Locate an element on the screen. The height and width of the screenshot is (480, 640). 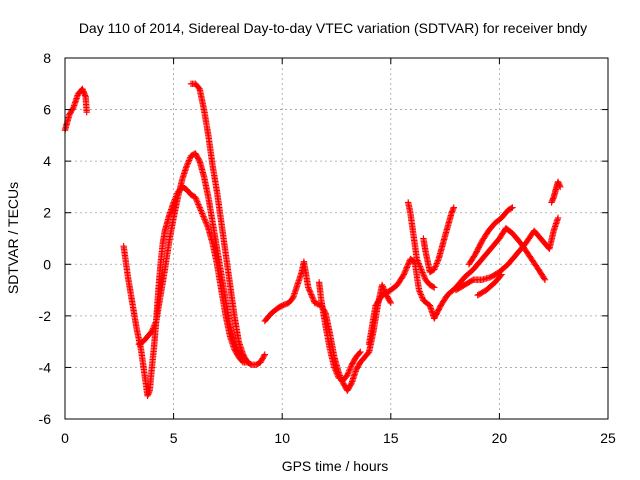
x-tick-label: 20 is located at coordinates (500, 438).